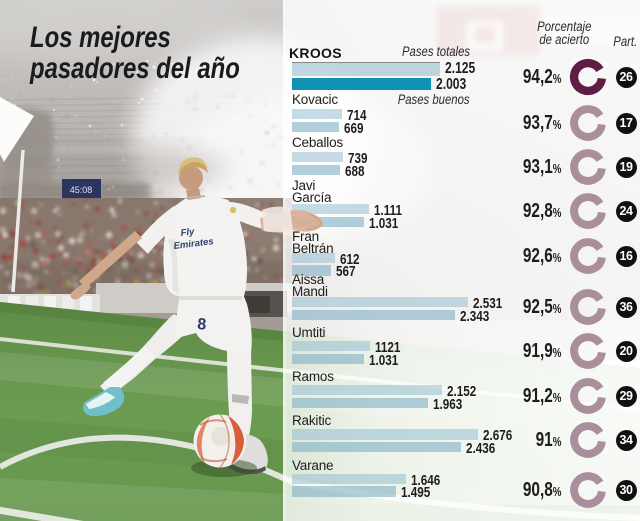  Describe the element at coordinates (188, 232) in the screenshot. I see `svg-text: Fly` at that location.